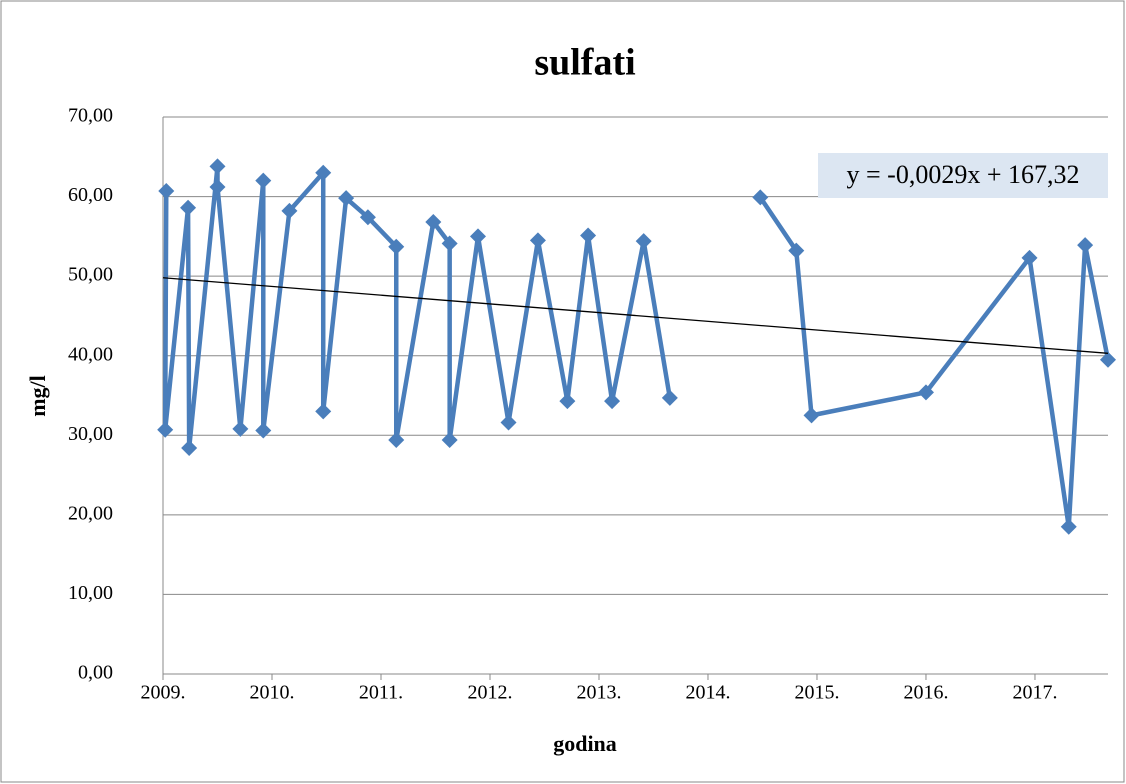  Describe the element at coordinates (90, 593) in the screenshot. I see `y-tick-label: 10,00` at that location.